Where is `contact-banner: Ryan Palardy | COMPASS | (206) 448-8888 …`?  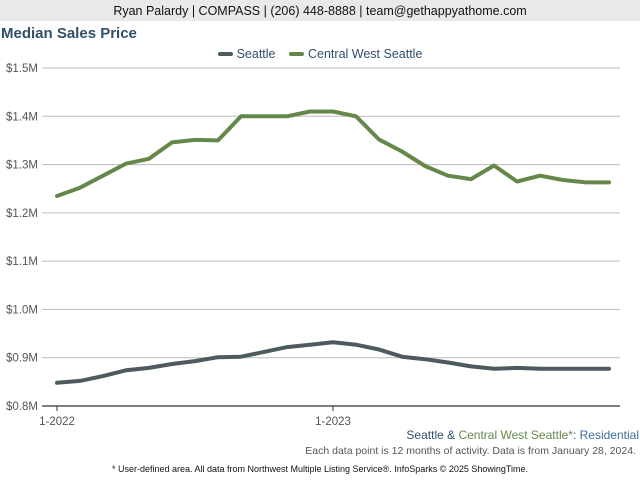 contact-banner: Ryan Palardy | COMPASS | (206) 448-8888 … is located at coordinates (320, 10).